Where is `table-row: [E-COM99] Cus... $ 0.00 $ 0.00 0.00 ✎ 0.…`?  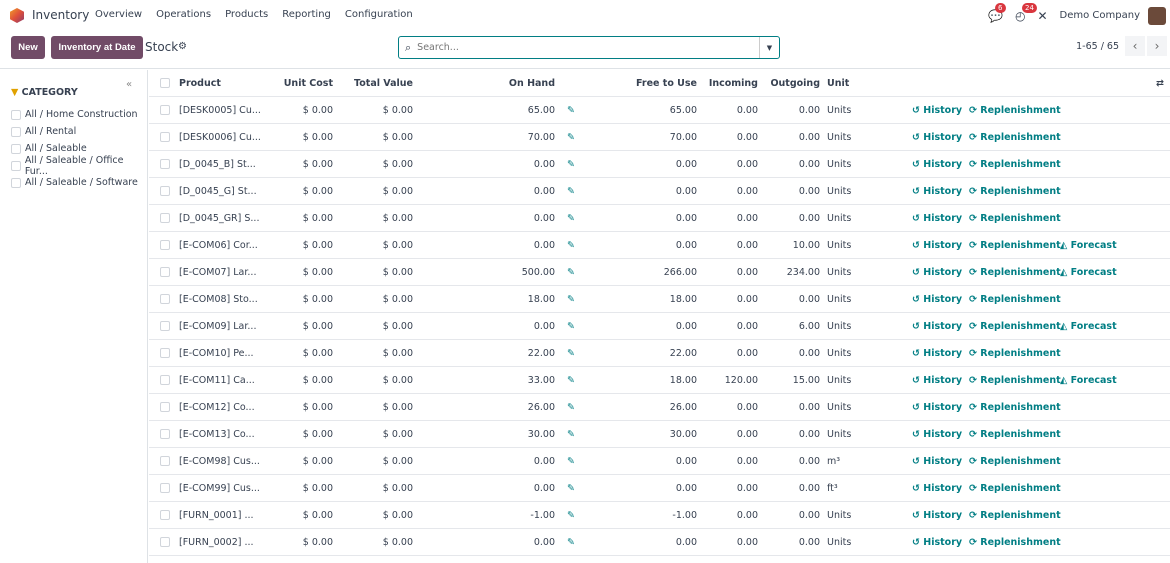 table-row: [E-COM99] Cus... $ 0.00 $ 0.00 0.00 ✎ 0.… is located at coordinates (659, 488).